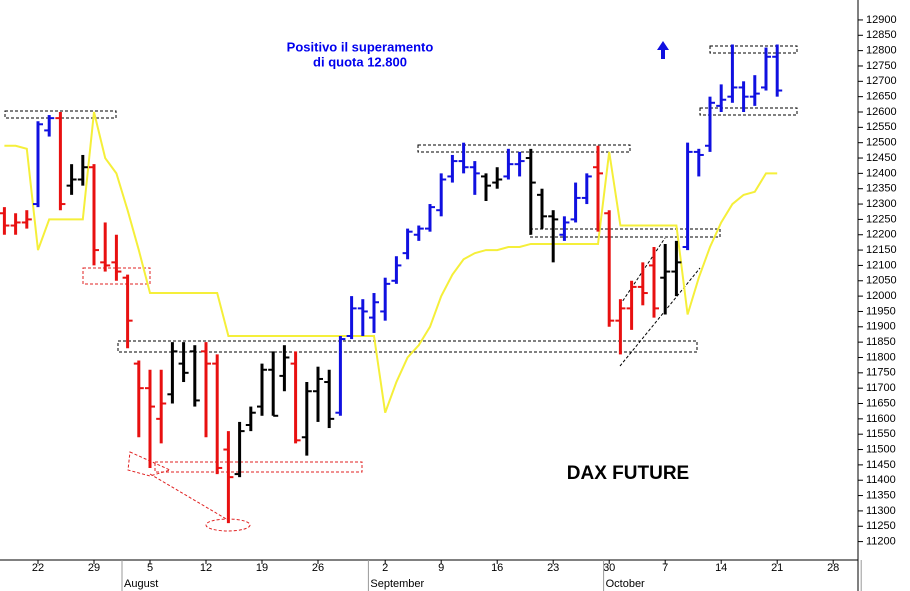  What do you see at coordinates (360, 61) in the screenshot?
I see `annotation: di quota 12.800` at bounding box center [360, 61].